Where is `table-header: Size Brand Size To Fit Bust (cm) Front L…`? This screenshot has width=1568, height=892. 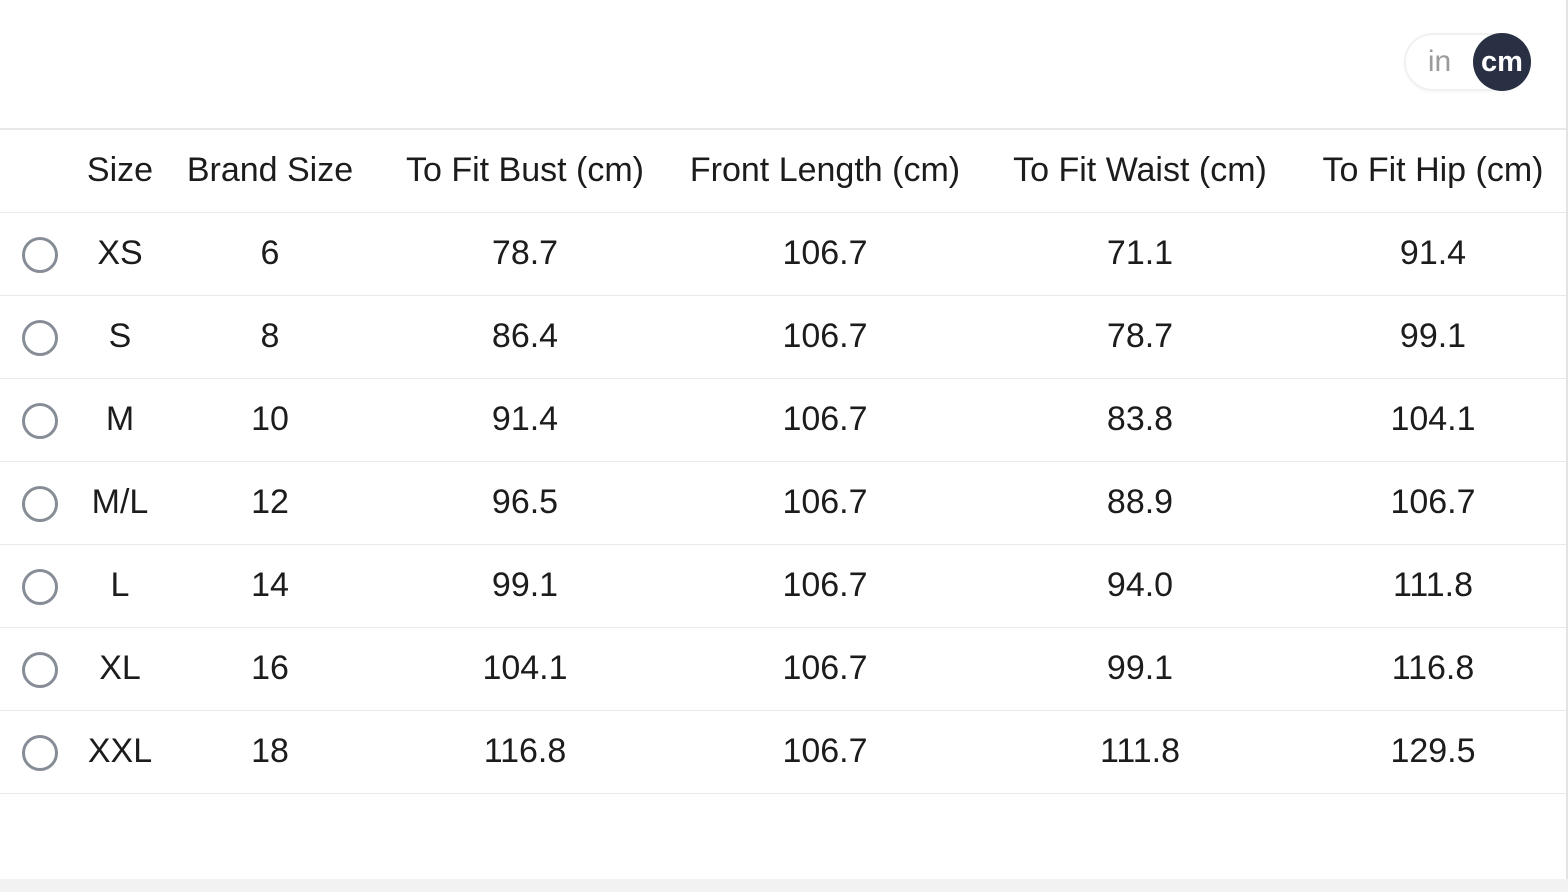 table-header: Size Brand Size To Fit Bust (cm) Front L… is located at coordinates (783, 170).